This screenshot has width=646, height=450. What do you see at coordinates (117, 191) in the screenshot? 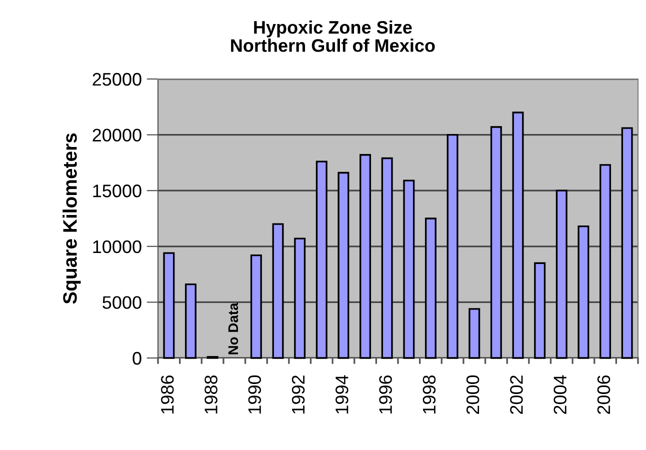
I see `y-tick-label: 15000` at bounding box center [117, 191].